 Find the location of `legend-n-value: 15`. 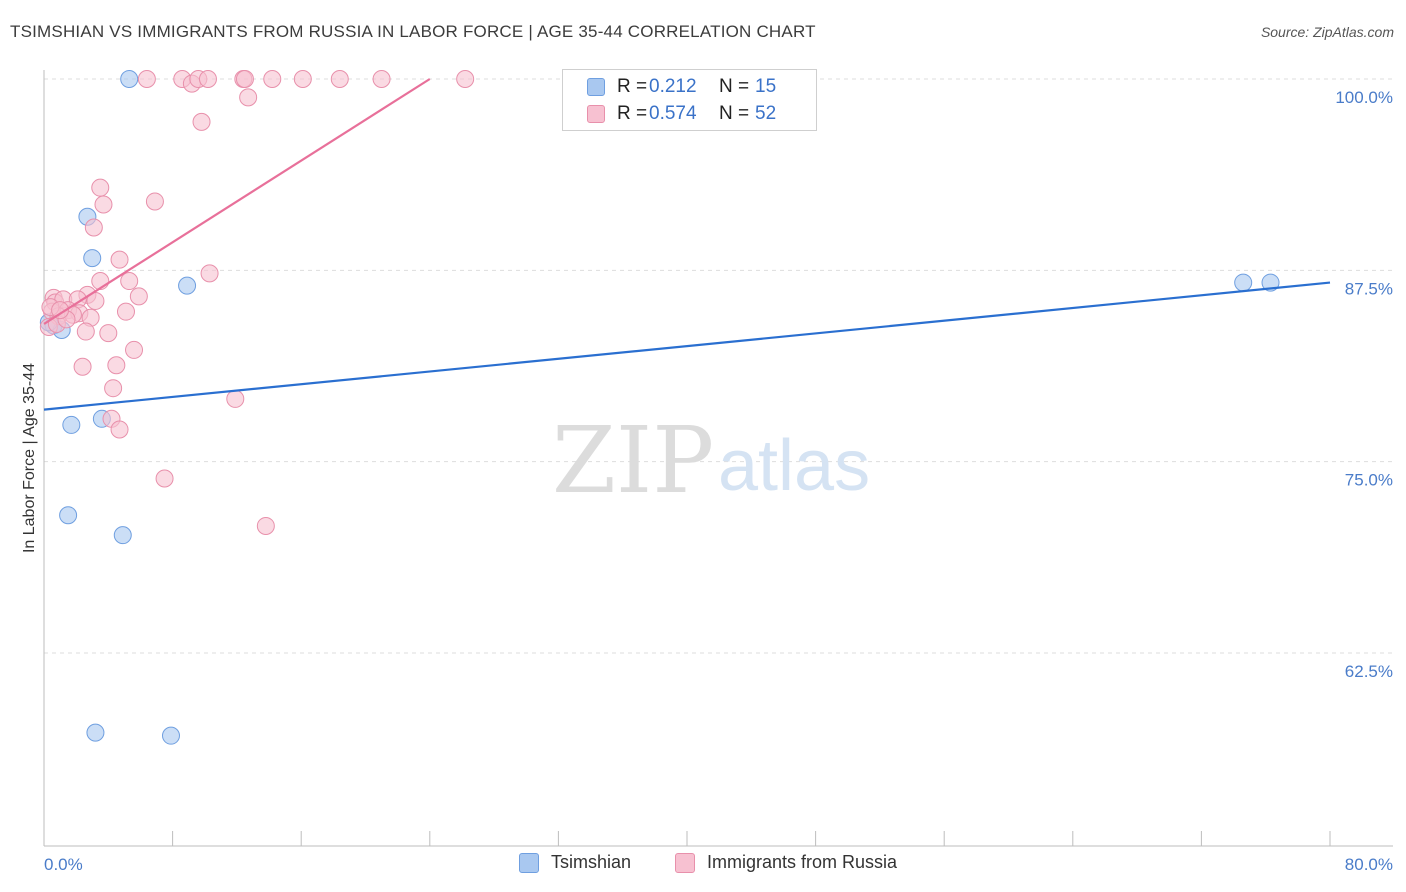

legend-n-value: 15 is located at coordinates (766, 86).